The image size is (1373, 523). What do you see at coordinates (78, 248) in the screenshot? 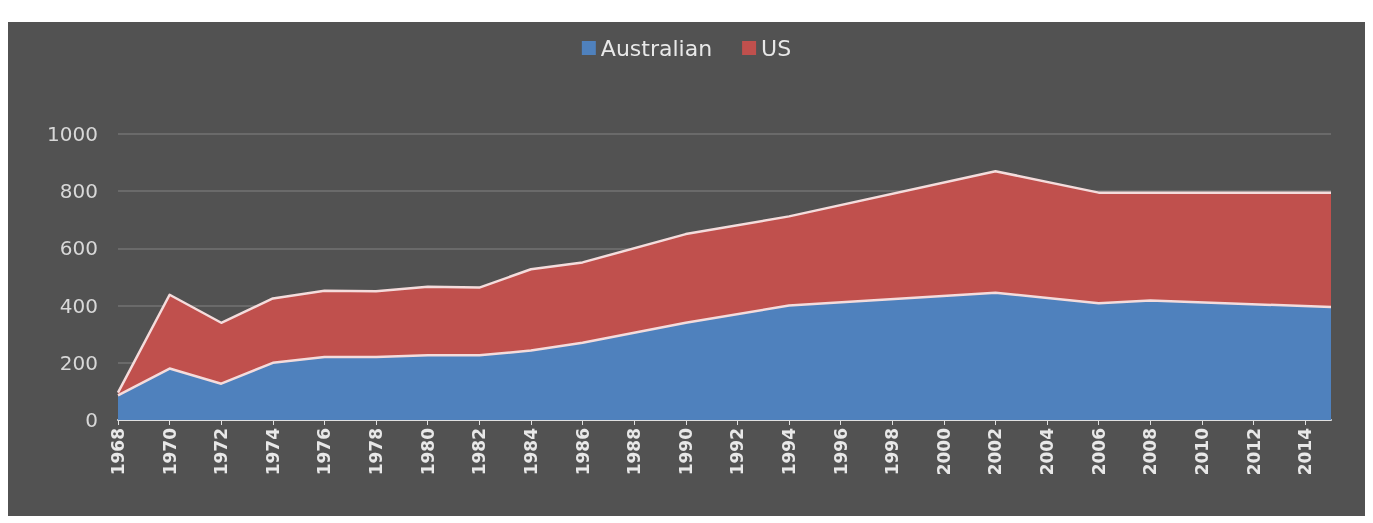
I see `y-tick-label: 600` at bounding box center [78, 248].